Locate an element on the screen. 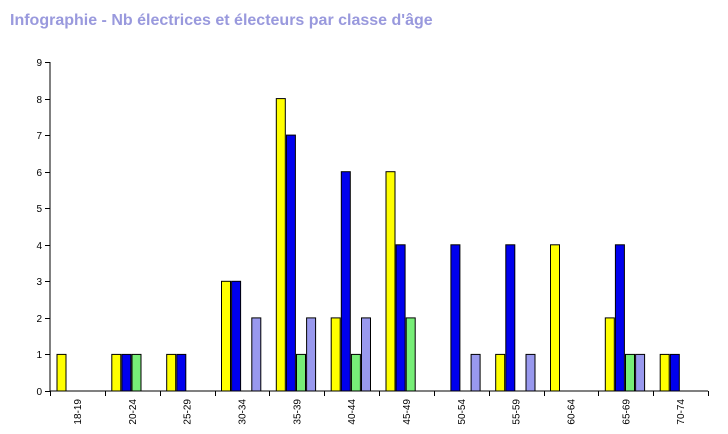 This screenshot has width=728, height=434. x-tick-label: 25-29 is located at coordinates (188, 412).